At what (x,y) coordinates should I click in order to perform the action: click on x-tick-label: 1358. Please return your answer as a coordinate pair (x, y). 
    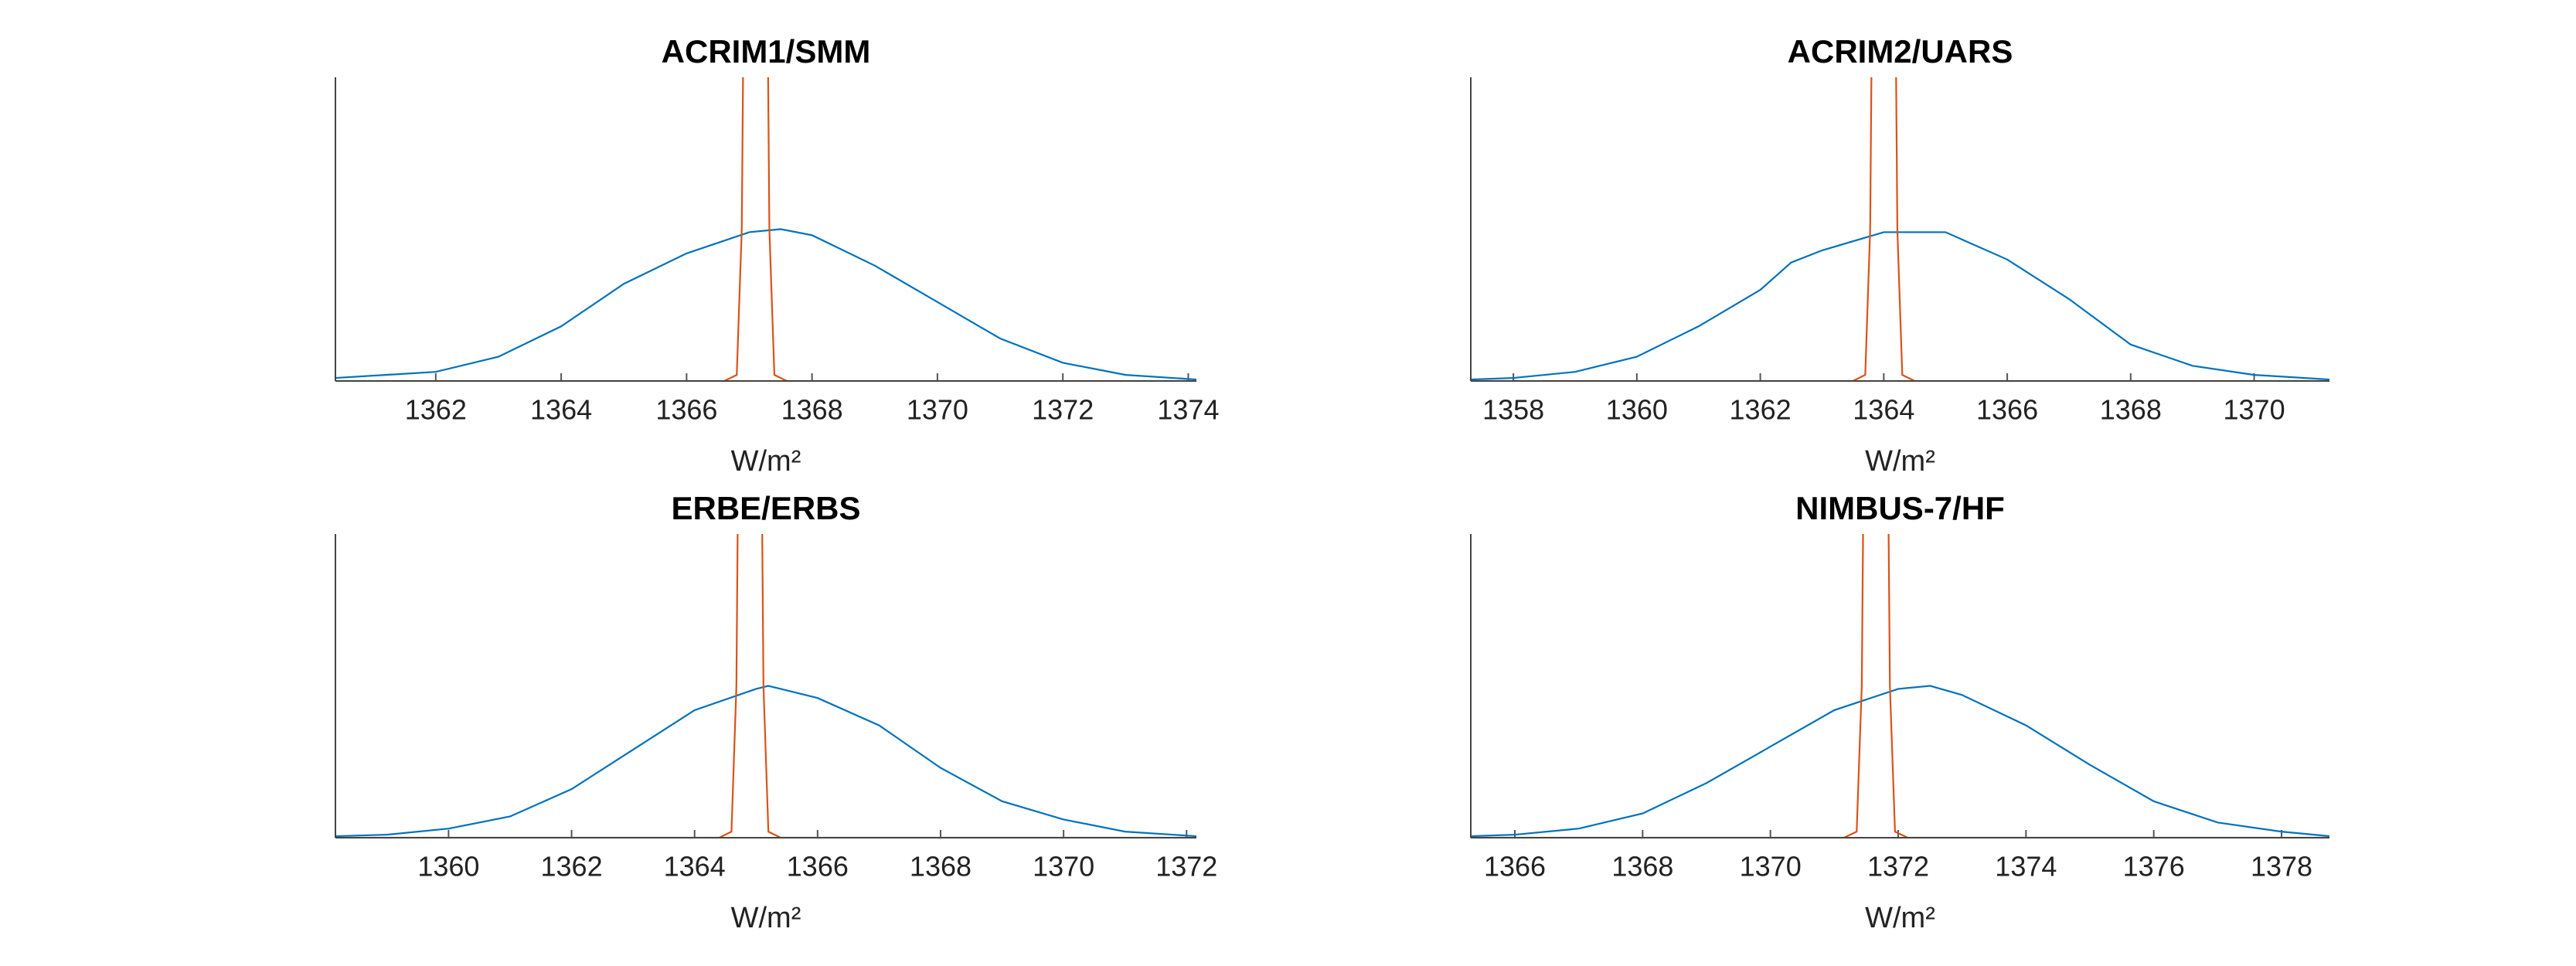
    Looking at the image, I should click on (1513, 410).